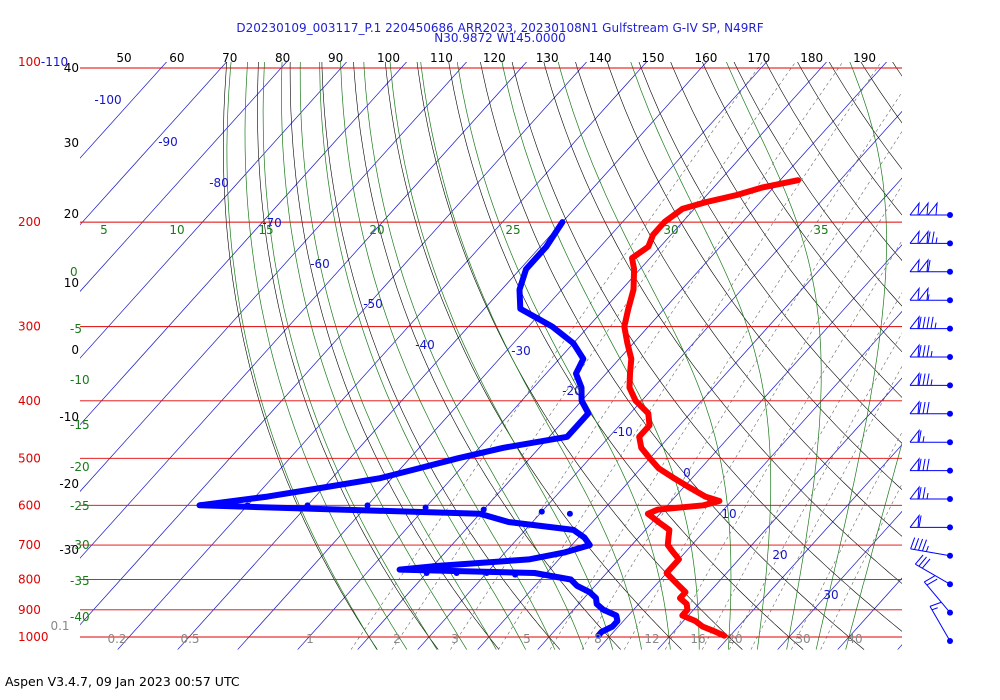  Describe the element at coordinates (71, 214) in the screenshot. I see `height-label: 20` at that location.